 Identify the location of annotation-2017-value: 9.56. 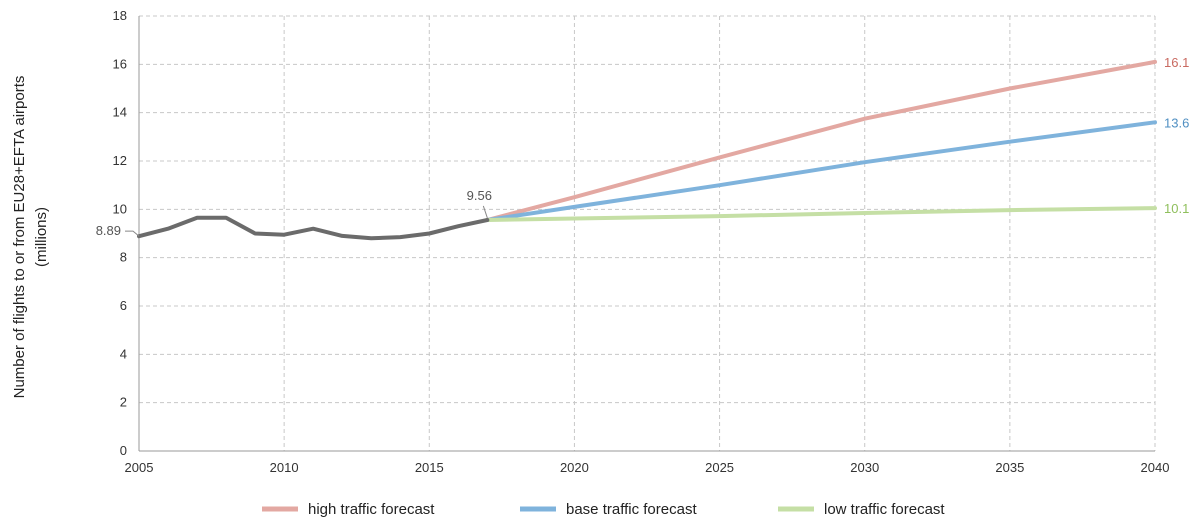
(479, 195).